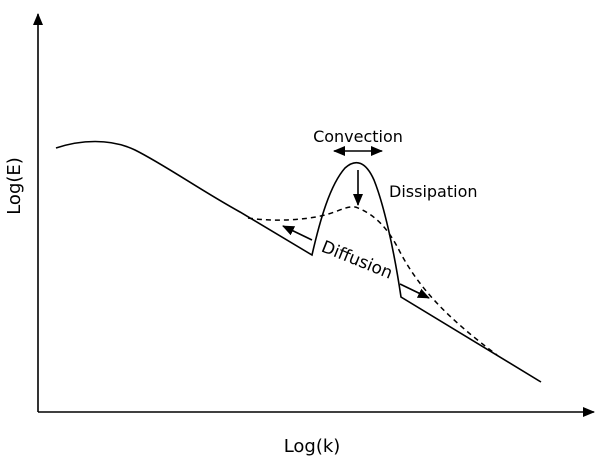  Describe the element at coordinates (312, 446) in the screenshot. I see `x-axis-label: Log(k)` at that location.